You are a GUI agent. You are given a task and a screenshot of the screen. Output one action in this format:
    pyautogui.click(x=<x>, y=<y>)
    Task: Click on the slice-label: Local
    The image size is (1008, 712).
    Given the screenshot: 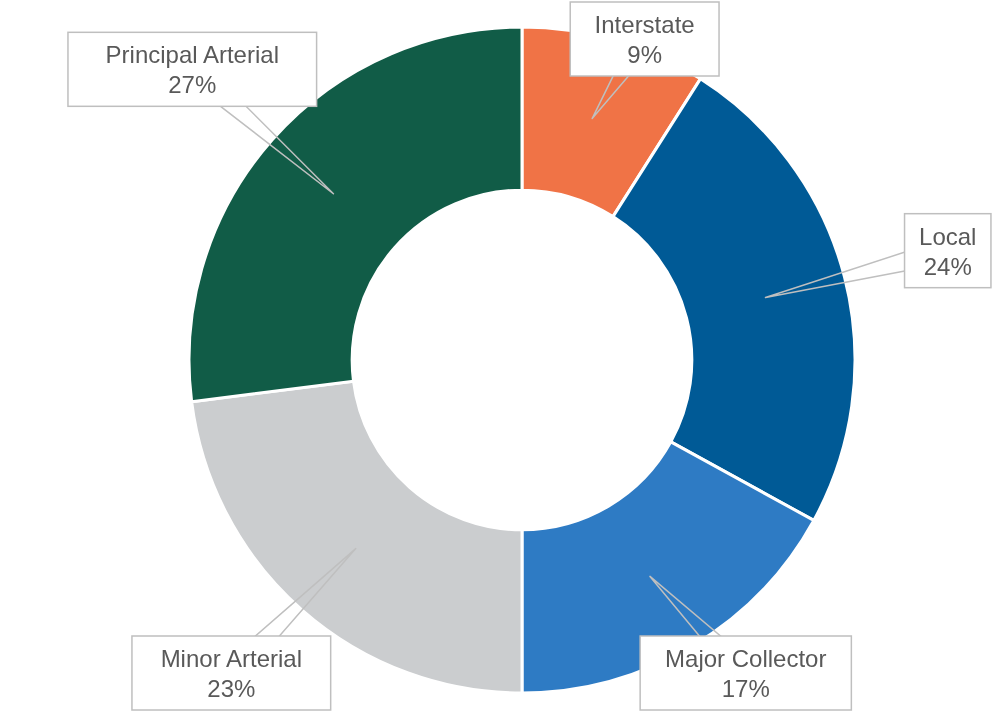 What is the action you would take?
    pyautogui.click(x=948, y=236)
    